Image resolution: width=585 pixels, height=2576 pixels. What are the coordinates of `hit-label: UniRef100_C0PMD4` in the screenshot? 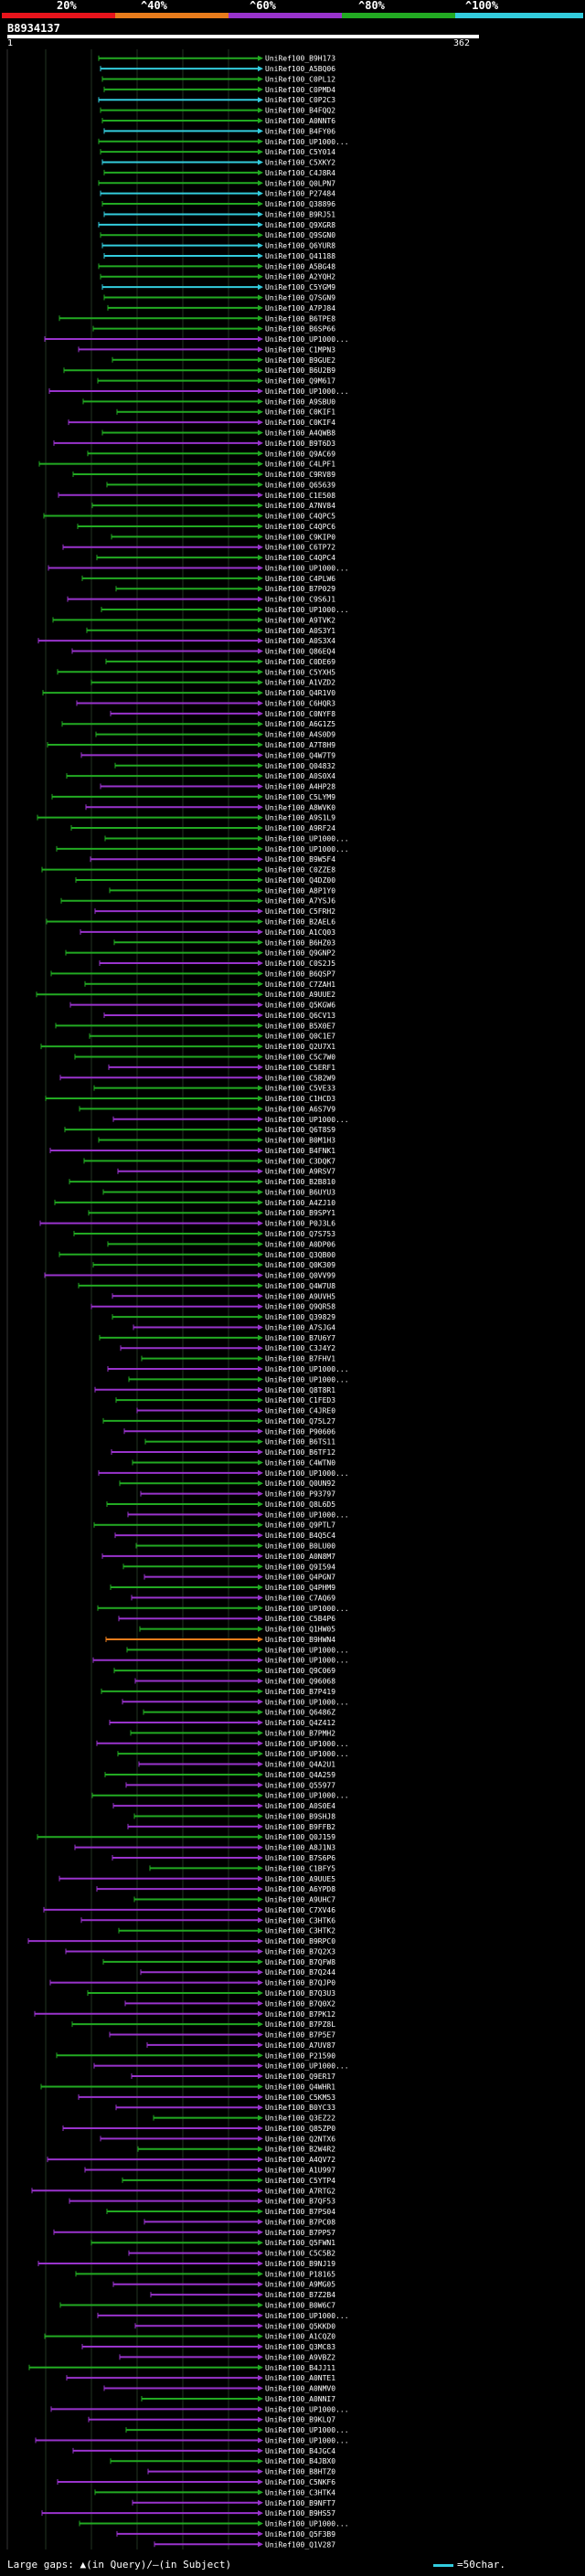 It's located at (300, 90).